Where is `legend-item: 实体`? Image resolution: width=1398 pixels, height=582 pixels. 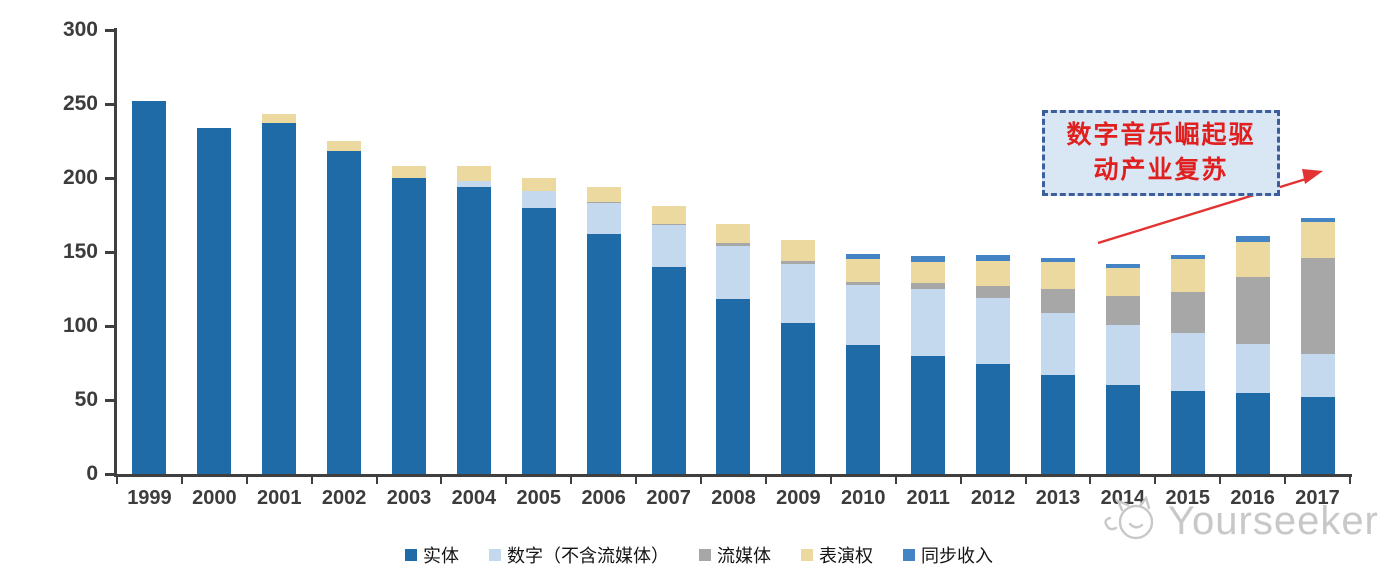
legend-item: 实体 is located at coordinates (432, 555).